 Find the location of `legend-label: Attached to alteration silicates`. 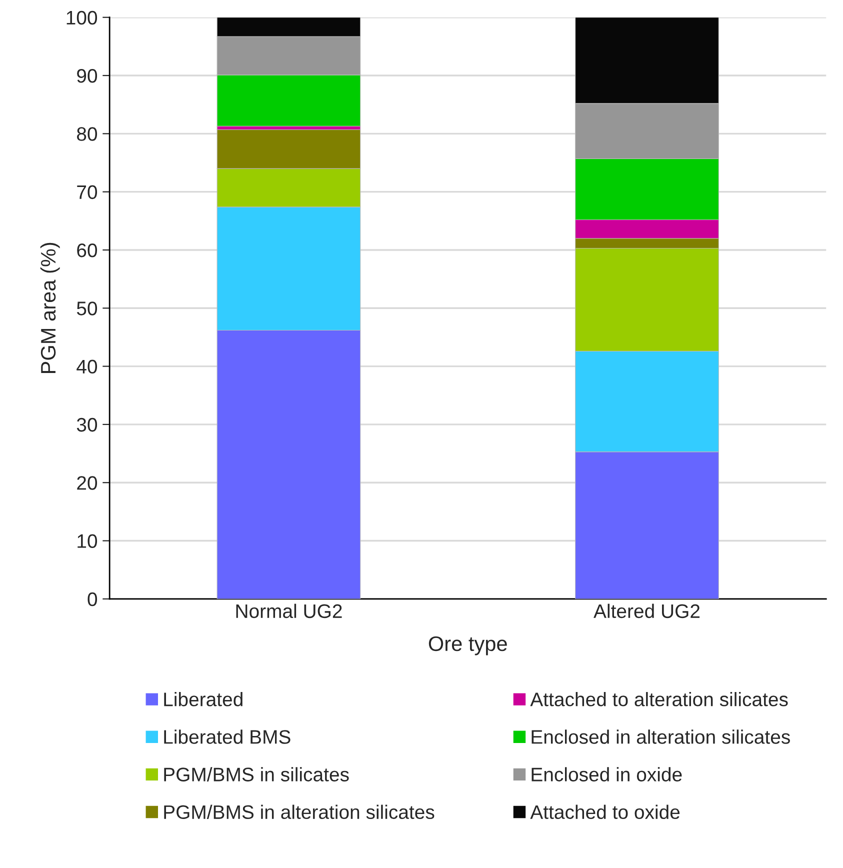

legend-label: Attached to alteration silicates is located at coordinates (659, 699).